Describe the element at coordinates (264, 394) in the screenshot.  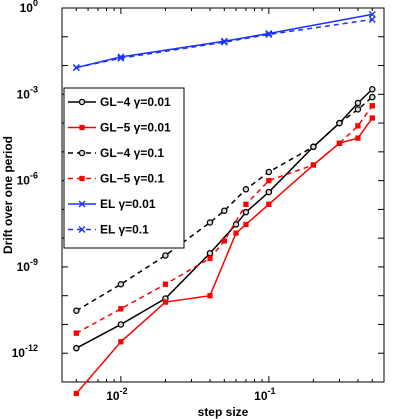
I see `x-tick-label: 10⁻¹` at that location.